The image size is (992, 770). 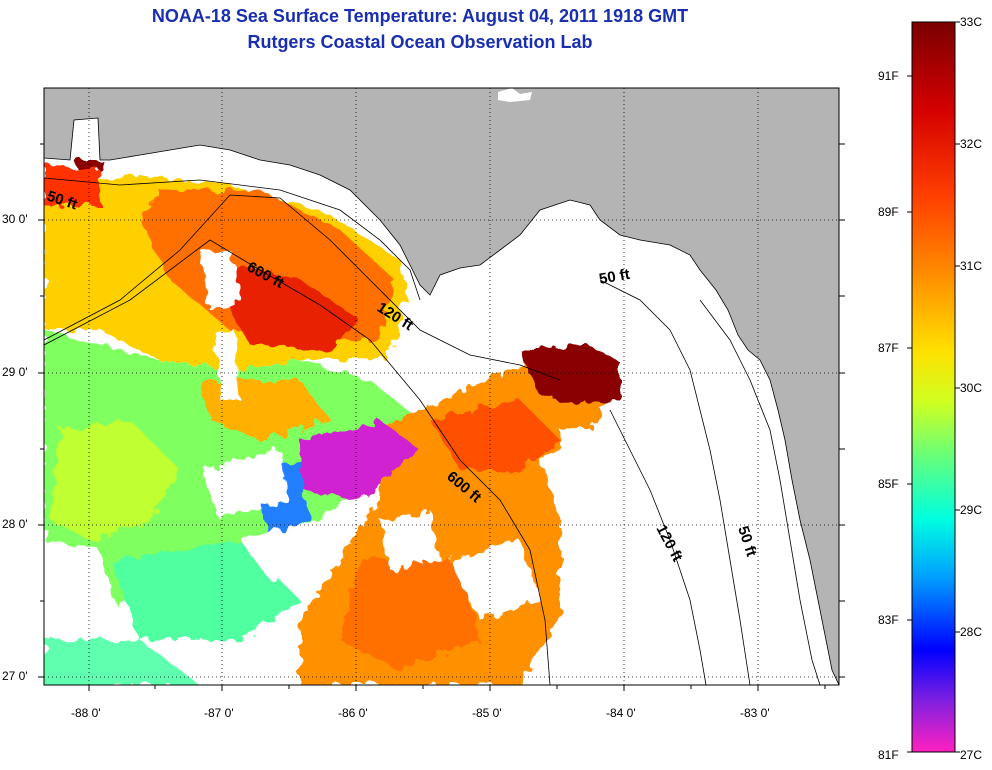 I want to click on lon-tick-label: -86 0', so click(x=353, y=713).